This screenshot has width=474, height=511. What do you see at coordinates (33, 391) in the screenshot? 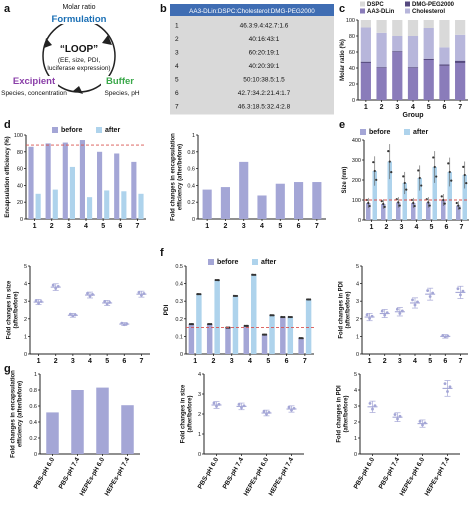
I see `y-tick-label: 0.8` at bounding box center [33, 391].